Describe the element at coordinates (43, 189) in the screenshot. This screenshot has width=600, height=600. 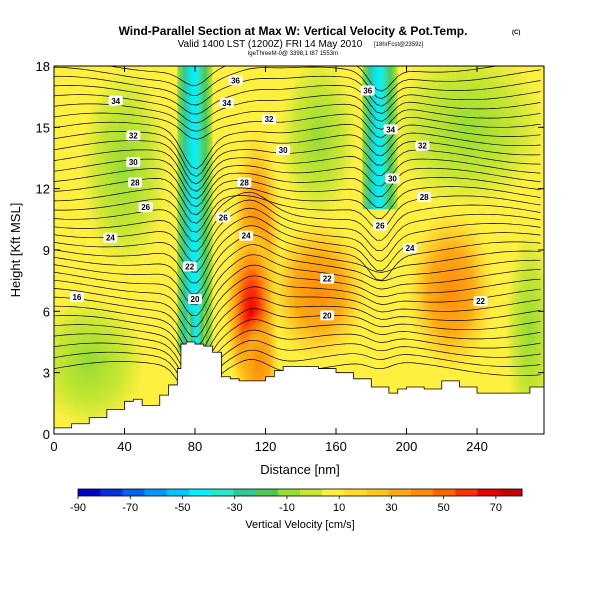
I see `y-tick-label: 12` at that location.